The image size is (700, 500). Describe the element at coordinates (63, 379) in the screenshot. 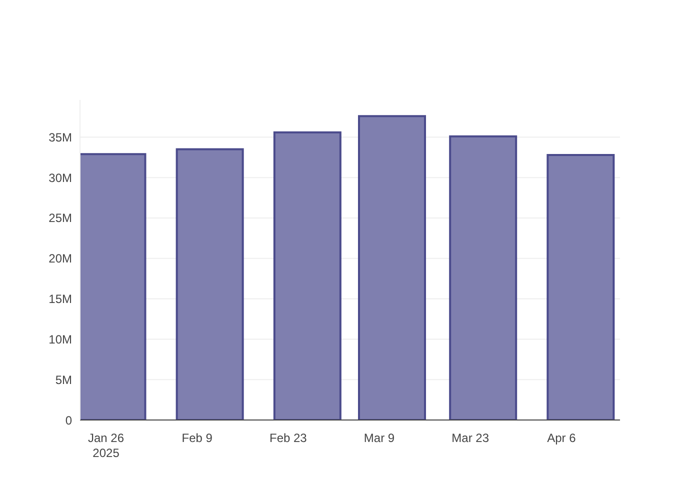

I see `y-tick-label: 5M` at that location.